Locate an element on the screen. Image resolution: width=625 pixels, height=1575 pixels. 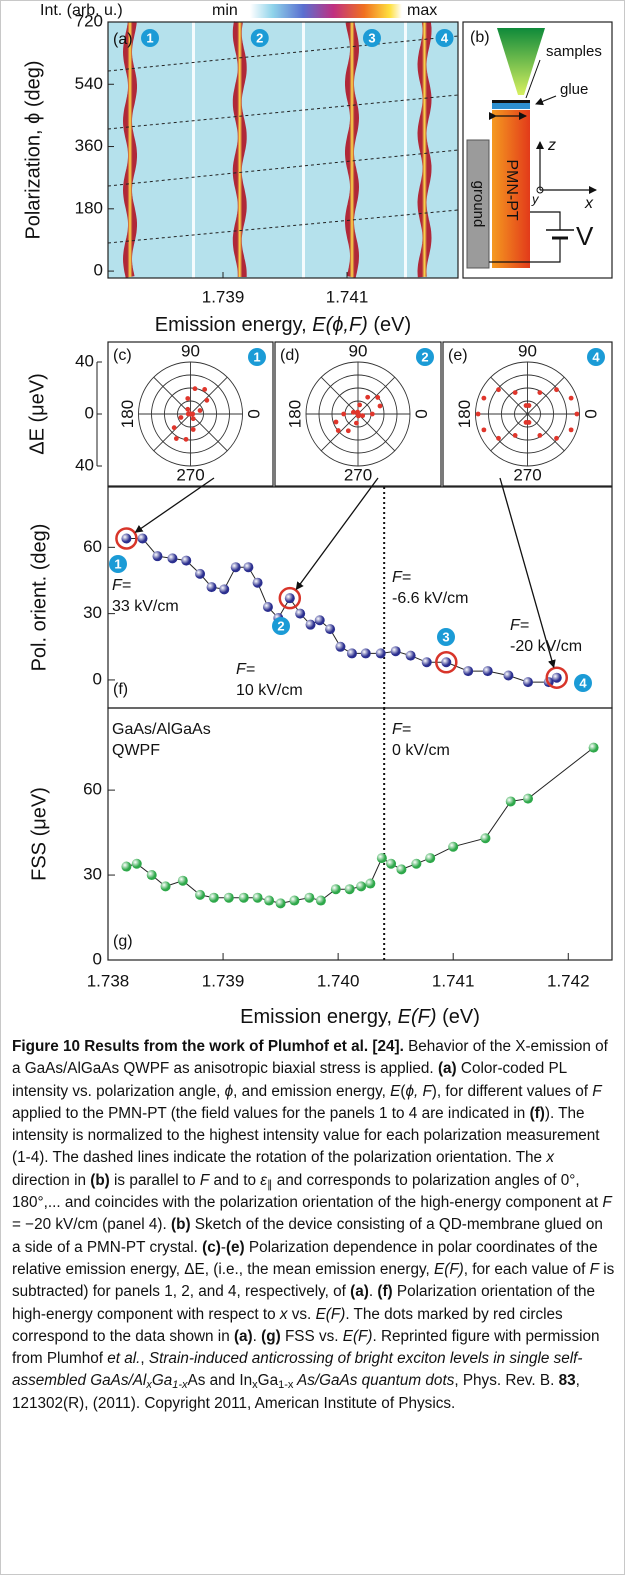
caption-run: = −20 kV/cm (panel 4). is located at coordinates (91, 1225).